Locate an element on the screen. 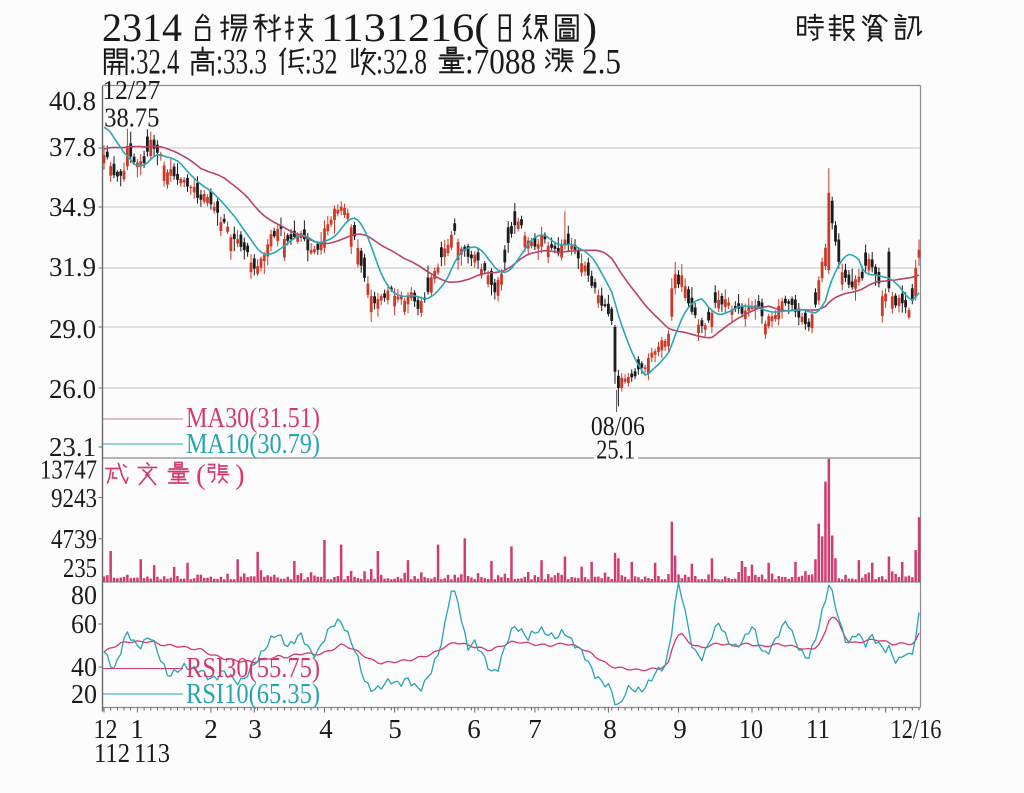  svg-text: 31.9 is located at coordinates (72, 267).